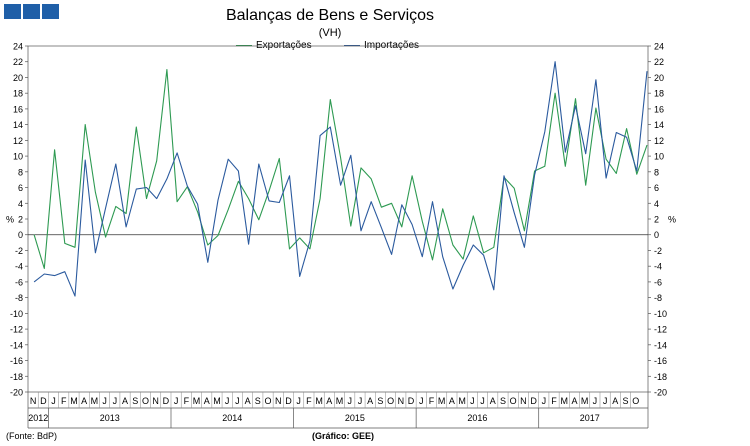  Describe the element at coordinates (355, 418) in the screenshot. I see `x-year-label: 2015` at that location.